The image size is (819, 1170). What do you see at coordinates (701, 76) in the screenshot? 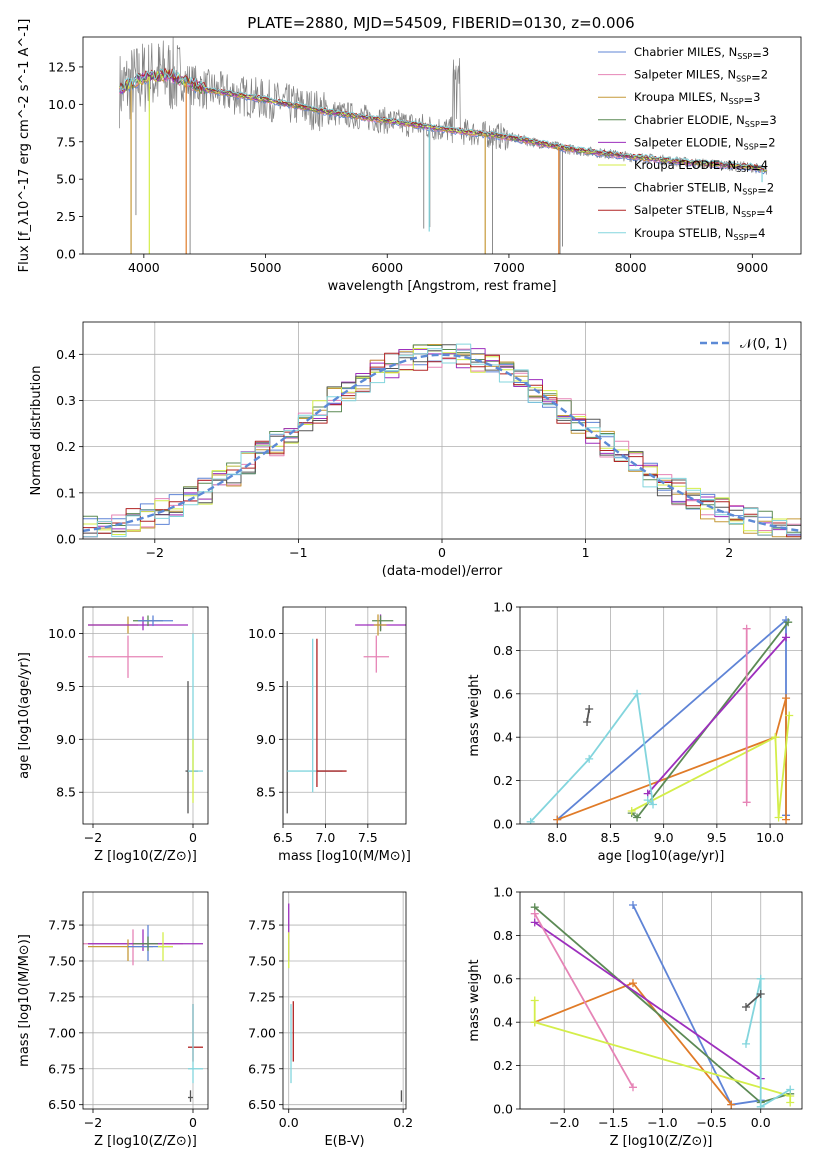
I see `legend-entry: Salpeter MILES, NSSP=2` at bounding box center [701, 76].